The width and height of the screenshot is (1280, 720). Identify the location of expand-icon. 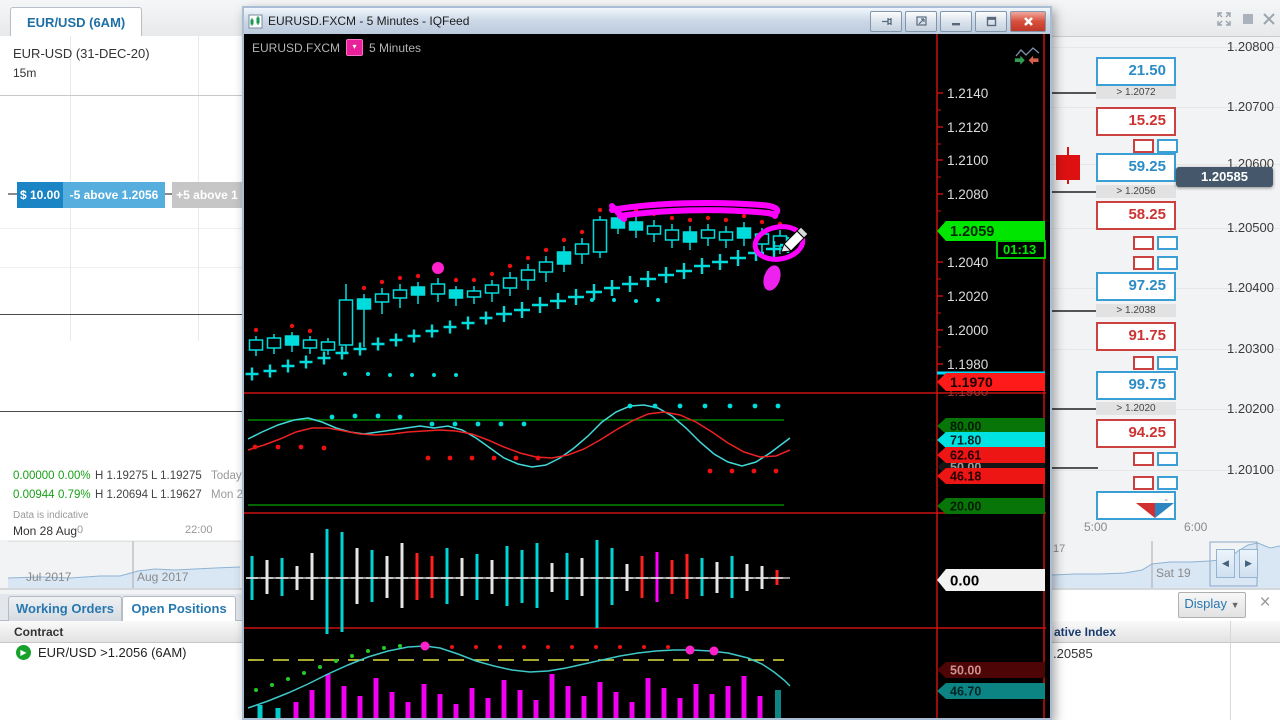
(1224, 19).